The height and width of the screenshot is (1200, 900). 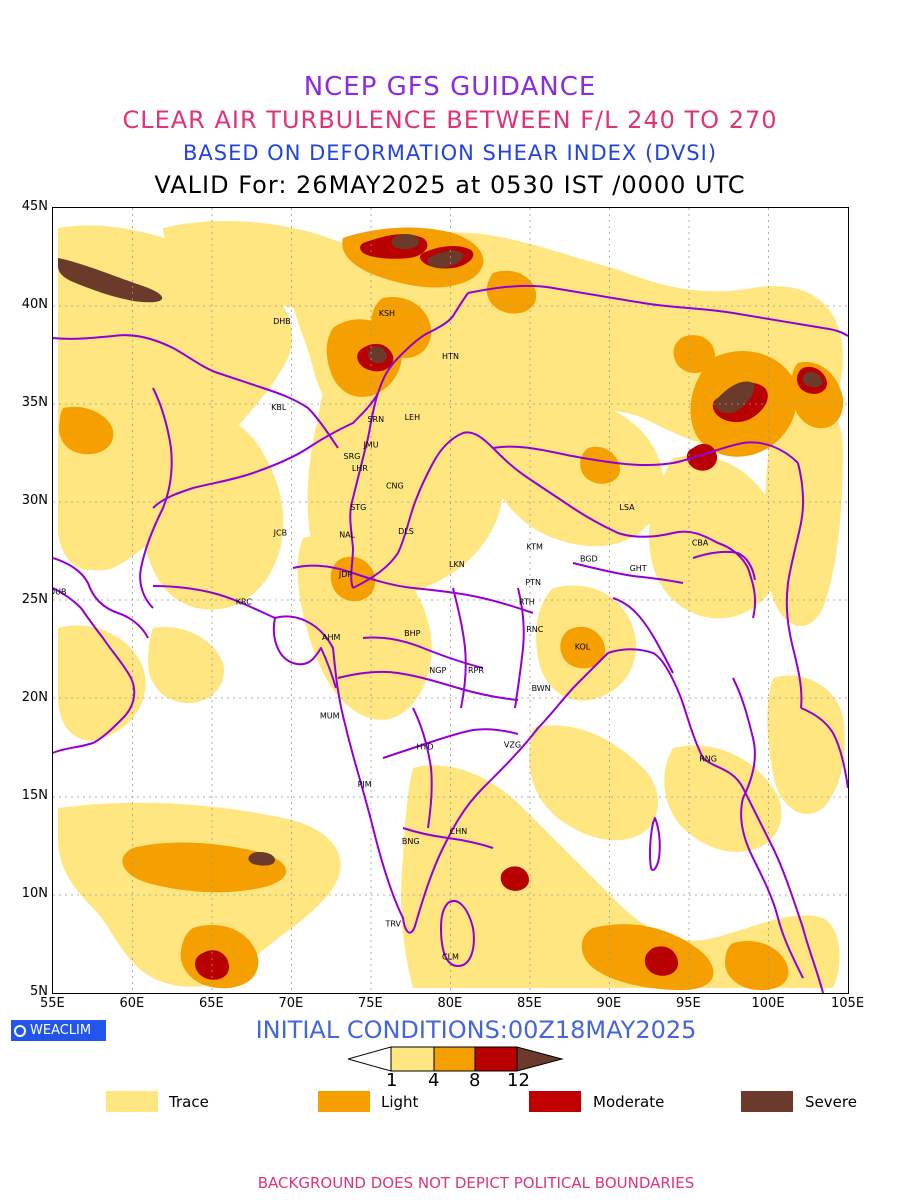 What do you see at coordinates (370, 444) in the screenshot?
I see `city-label-jmu: JMU` at bounding box center [370, 444].